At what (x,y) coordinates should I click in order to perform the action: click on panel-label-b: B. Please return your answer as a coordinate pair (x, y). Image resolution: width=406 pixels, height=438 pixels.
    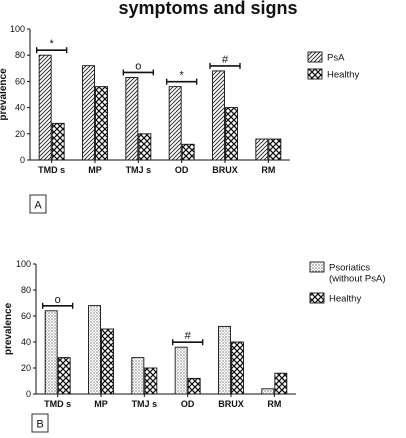
    Looking at the image, I should click on (39, 425).